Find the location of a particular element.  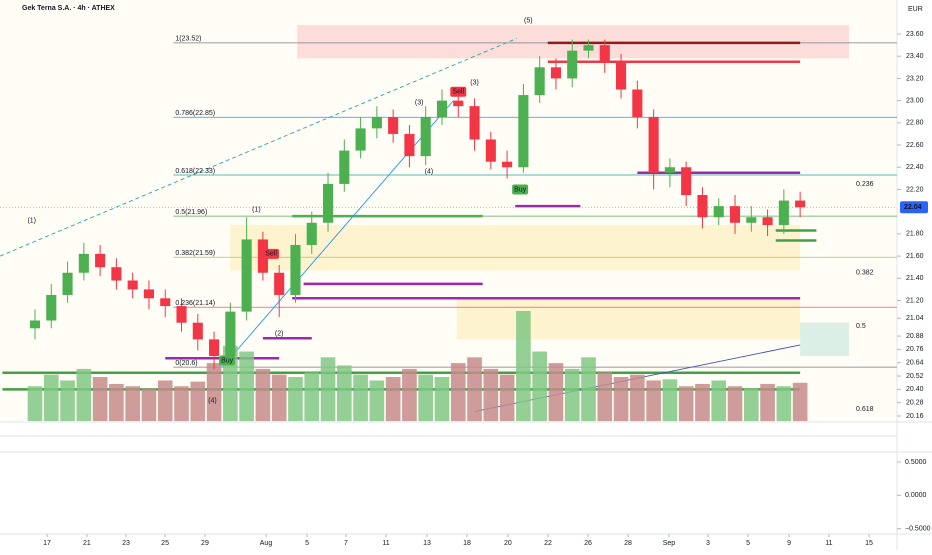

y-tick-label: 20.40 is located at coordinates (915, 389).